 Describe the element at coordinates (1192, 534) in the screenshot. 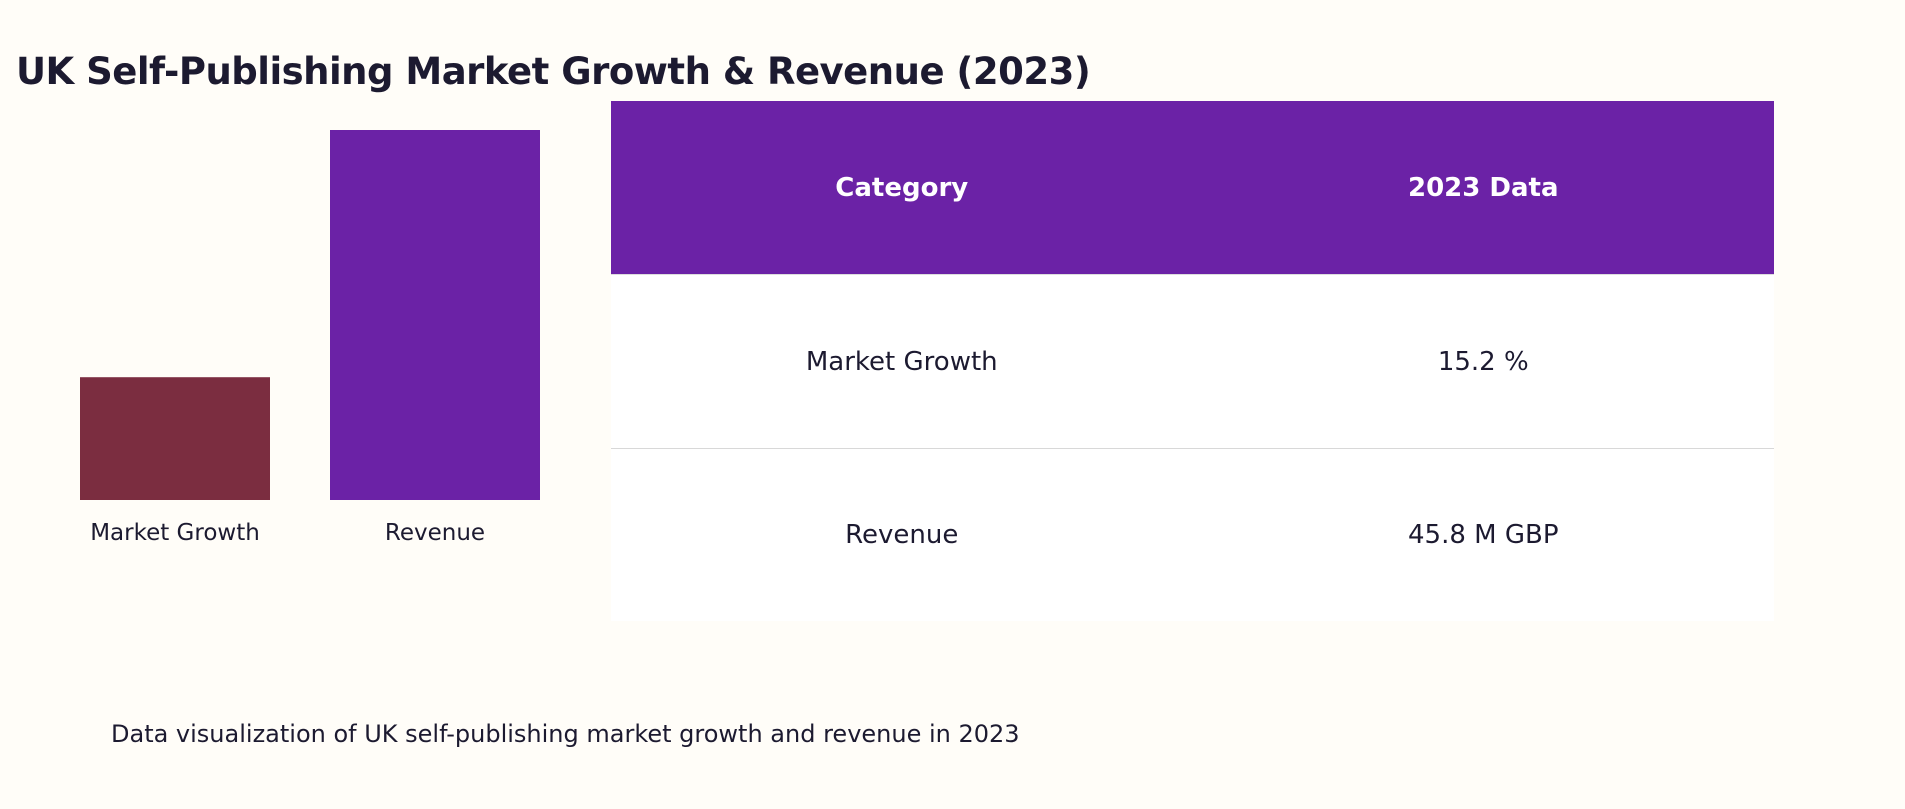

I see `table-row: Revenue 45.8 M GBP` at that location.